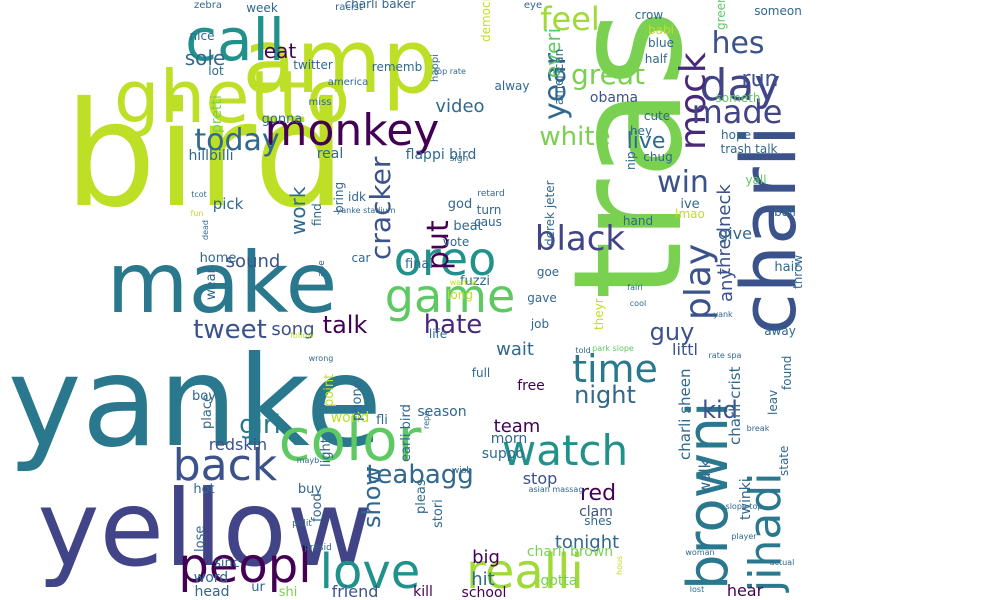 The height and width of the screenshot is (600, 1000). Describe the element at coordinates (419, 264) in the screenshot. I see `word-final: final` at that location.